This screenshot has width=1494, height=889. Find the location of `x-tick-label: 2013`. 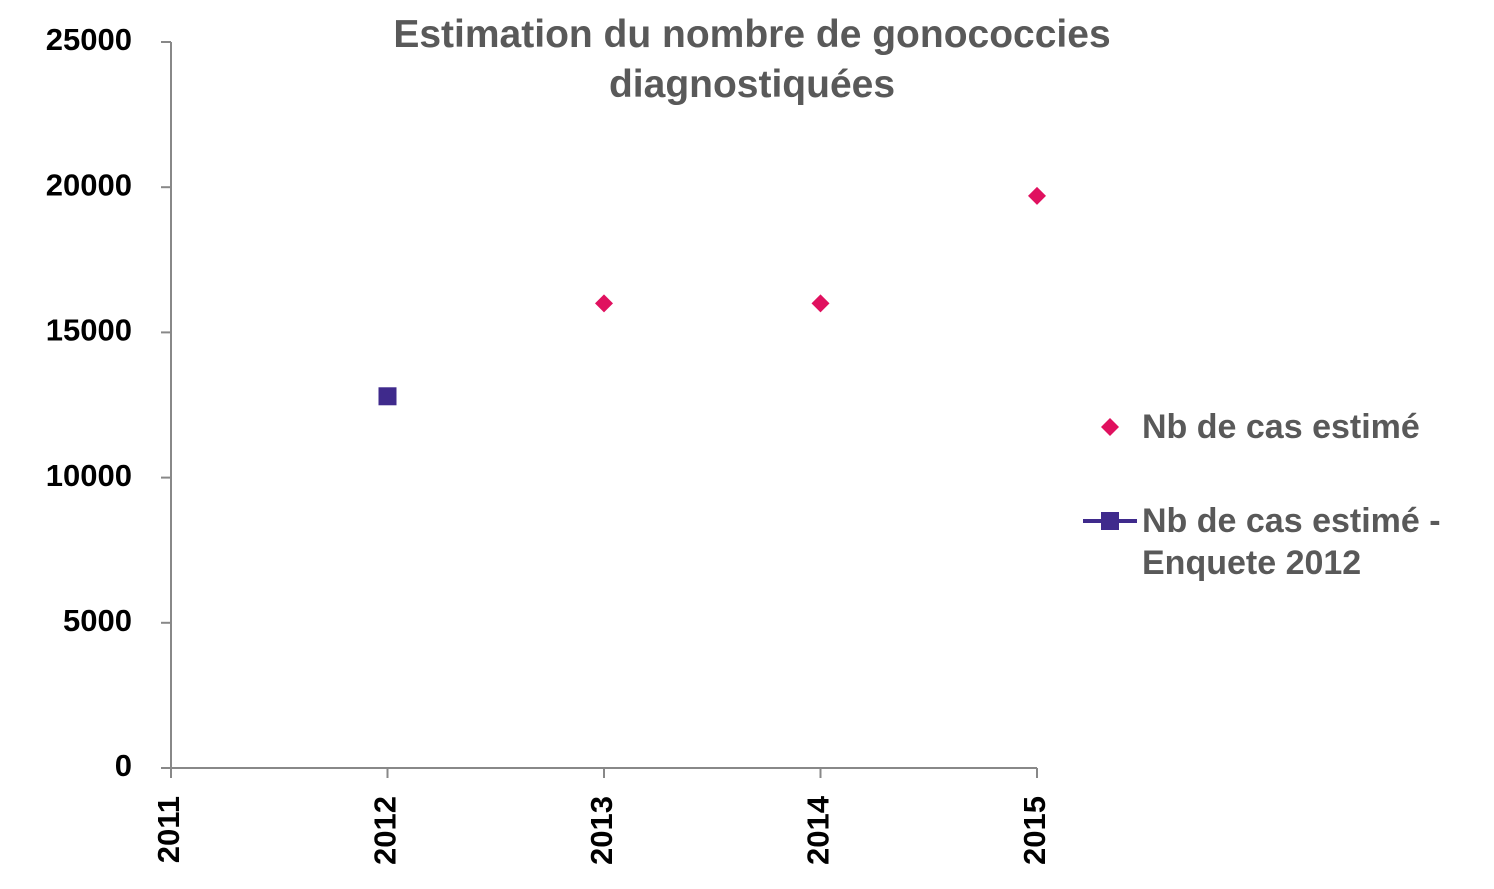

x-tick-label: 2013 is located at coordinates (601, 830).